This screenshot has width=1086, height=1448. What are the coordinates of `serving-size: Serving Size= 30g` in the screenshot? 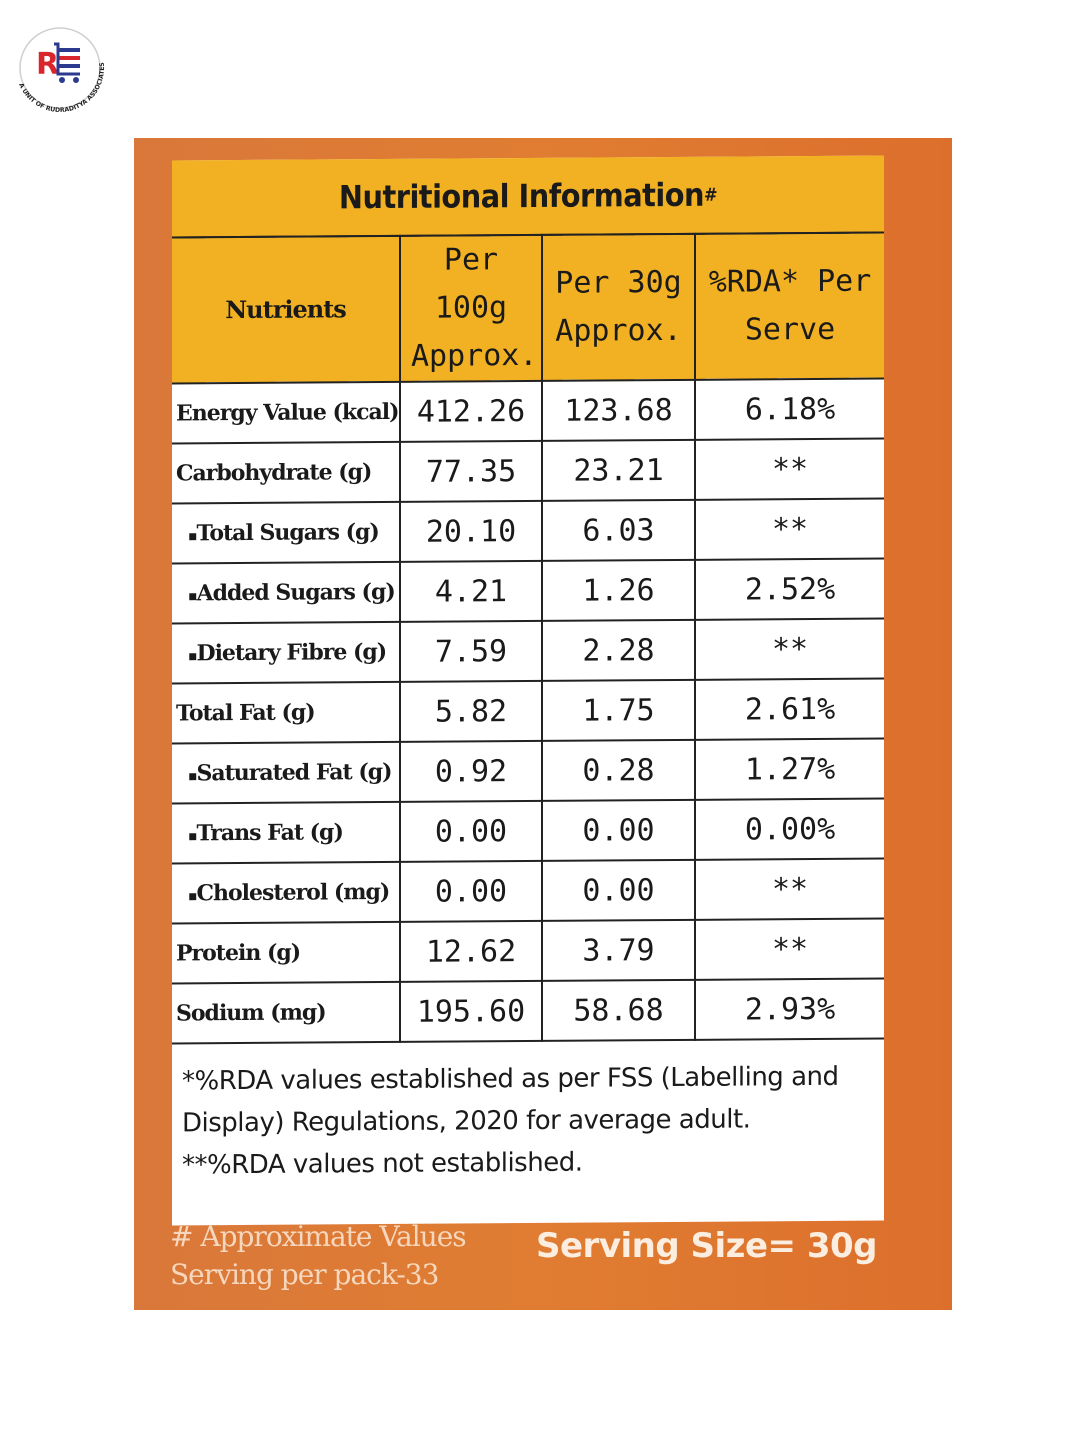 It's located at (706, 1246).